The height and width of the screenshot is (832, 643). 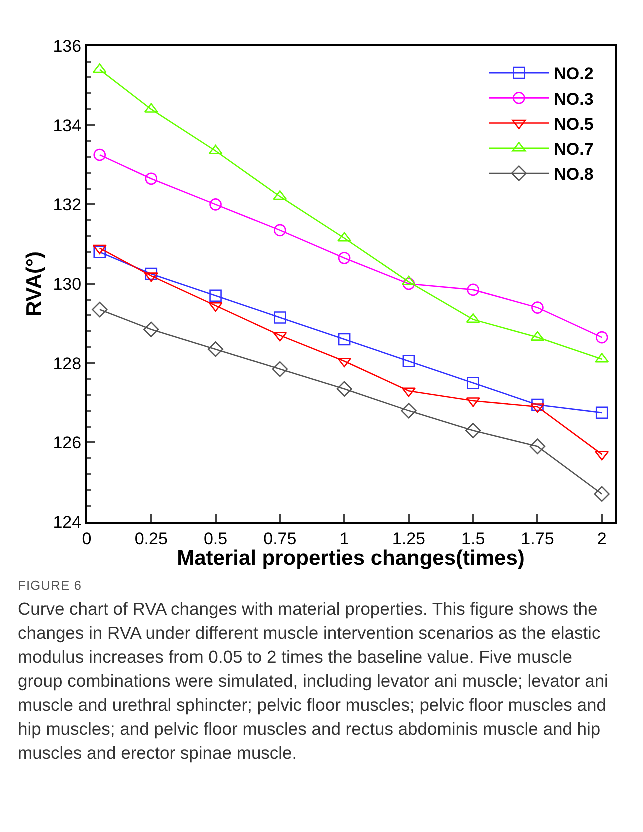 What do you see at coordinates (67, 205) in the screenshot?
I see `y-tick-label: 132` at bounding box center [67, 205].